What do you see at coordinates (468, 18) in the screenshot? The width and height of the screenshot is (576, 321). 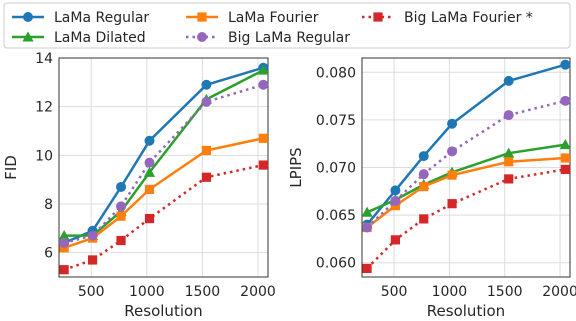 I see `legend-label: Big LaMa Fourier *` at bounding box center [468, 18].